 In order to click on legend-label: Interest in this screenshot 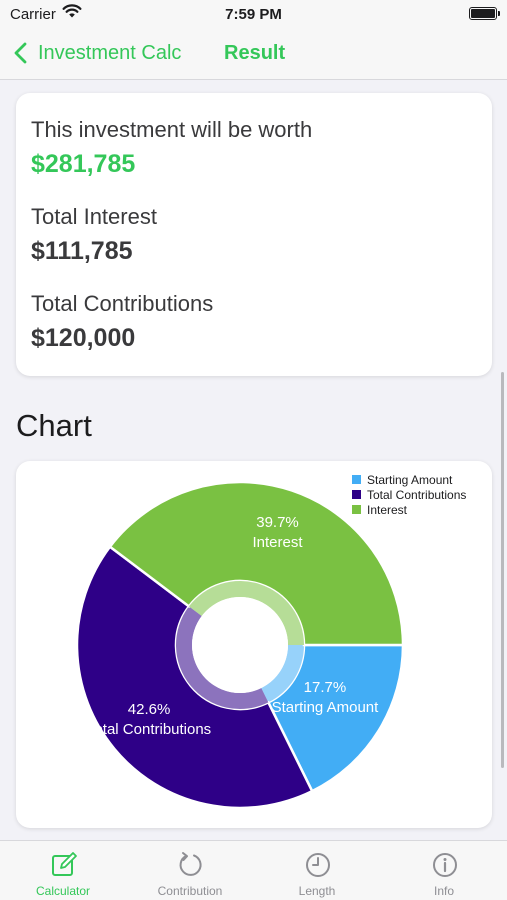, I will do `click(387, 510)`.